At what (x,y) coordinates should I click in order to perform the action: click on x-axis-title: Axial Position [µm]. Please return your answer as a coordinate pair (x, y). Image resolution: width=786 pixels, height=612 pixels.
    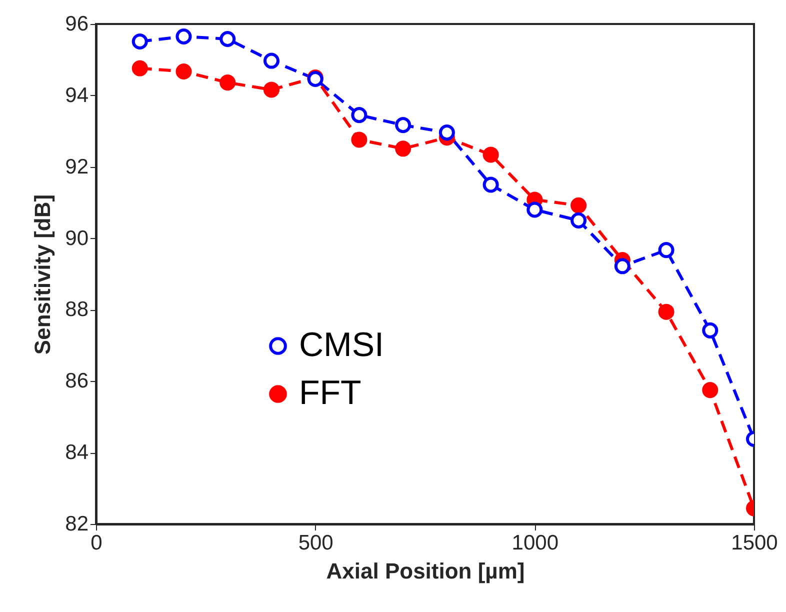
    Looking at the image, I should click on (425, 571).